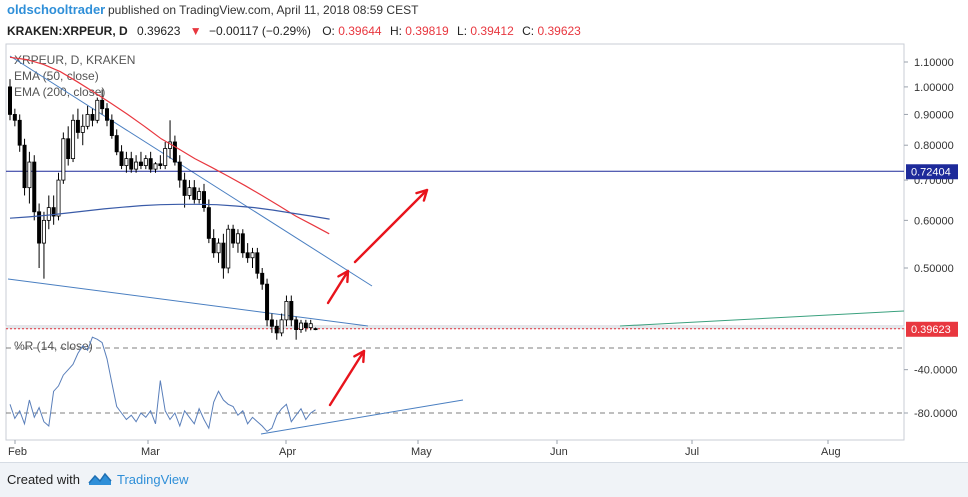 Image resolution: width=968 pixels, height=497 pixels. Describe the element at coordinates (260, 31) in the screenshot. I see `header-change: −0.00117 (−0.29%)` at that location.